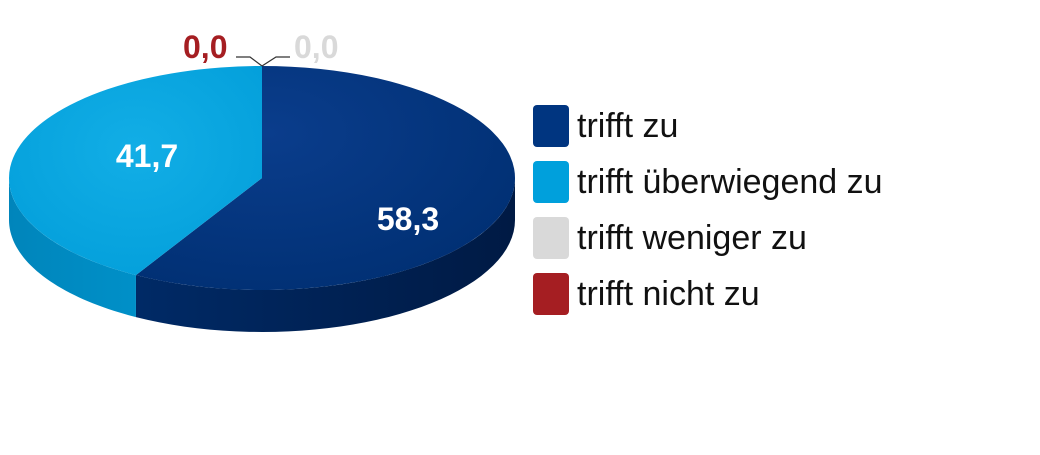 The height and width of the screenshot is (455, 1040). Describe the element at coordinates (325, 255) in the screenshot. I see `pie-side-trifft-zu` at that location.